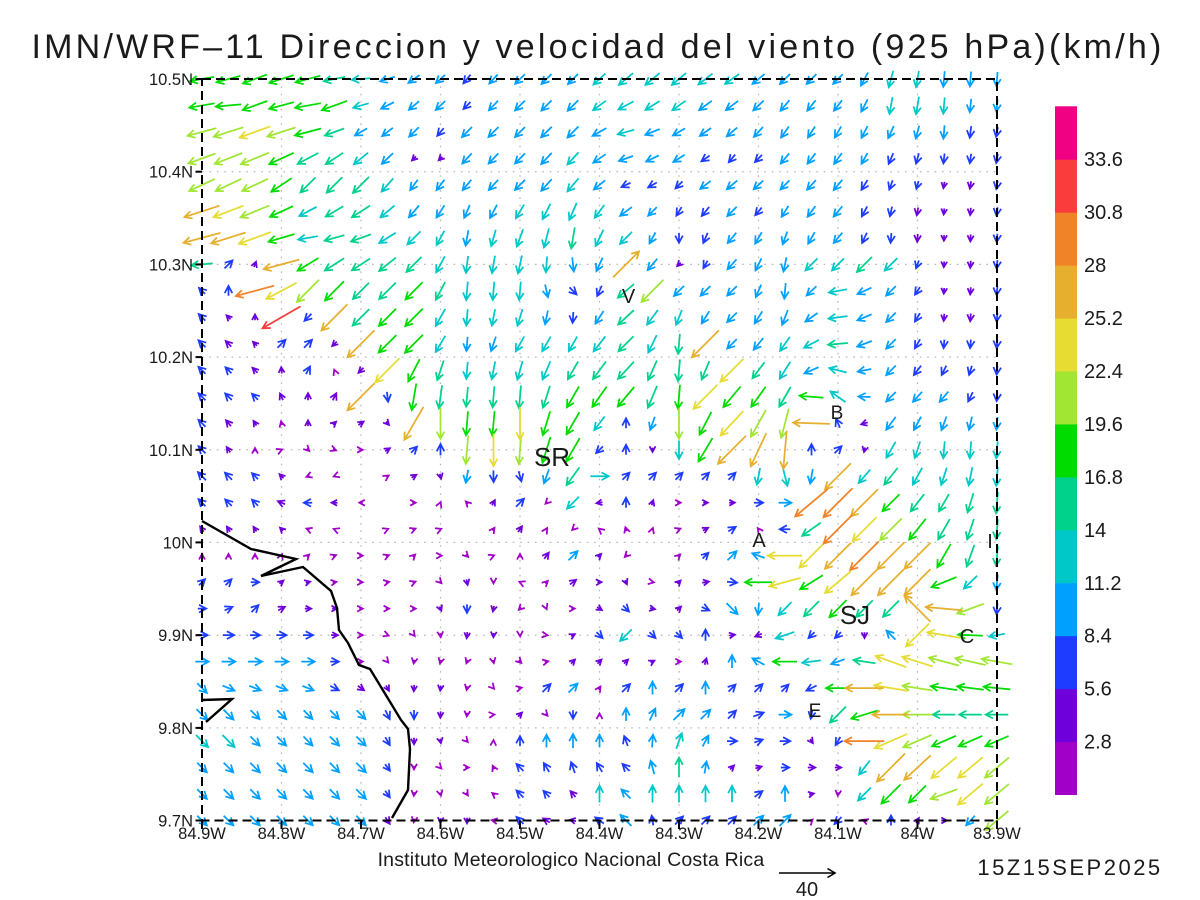  I want to click on svg-text: 40, so click(807, 889).